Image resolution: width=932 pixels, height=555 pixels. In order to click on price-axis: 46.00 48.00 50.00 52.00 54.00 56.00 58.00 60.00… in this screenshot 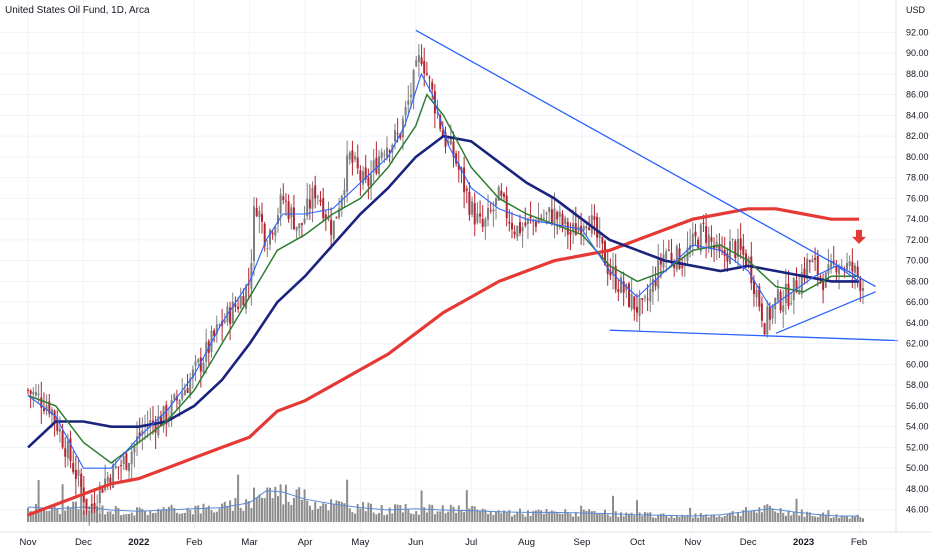, I will do `click(917, 270)`.